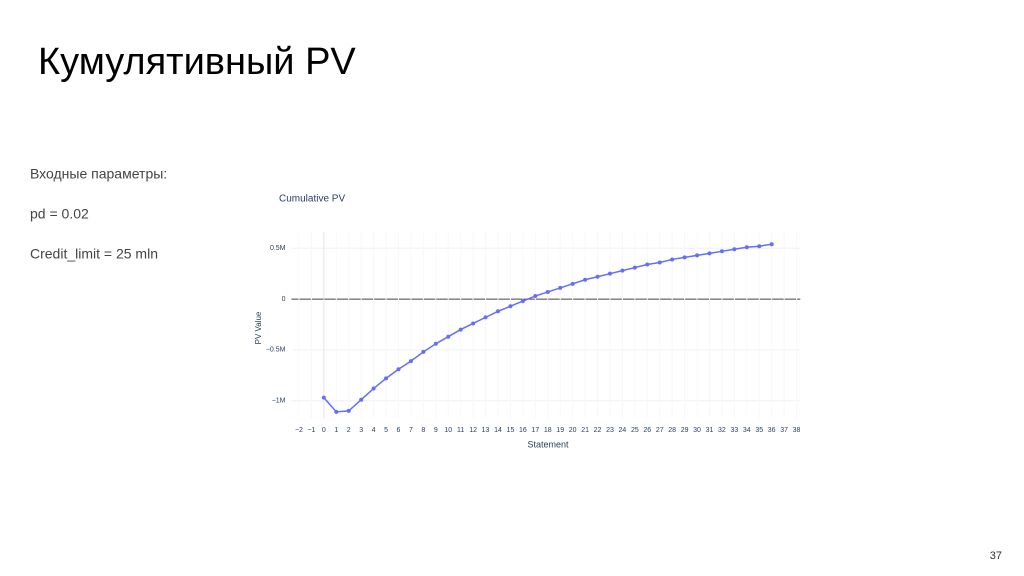 Image resolution: width=1024 pixels, height=576 pixels. Describe the element at coordinates (710, 430) in the screenshot. I see `x-tick-label: 31` at that location.